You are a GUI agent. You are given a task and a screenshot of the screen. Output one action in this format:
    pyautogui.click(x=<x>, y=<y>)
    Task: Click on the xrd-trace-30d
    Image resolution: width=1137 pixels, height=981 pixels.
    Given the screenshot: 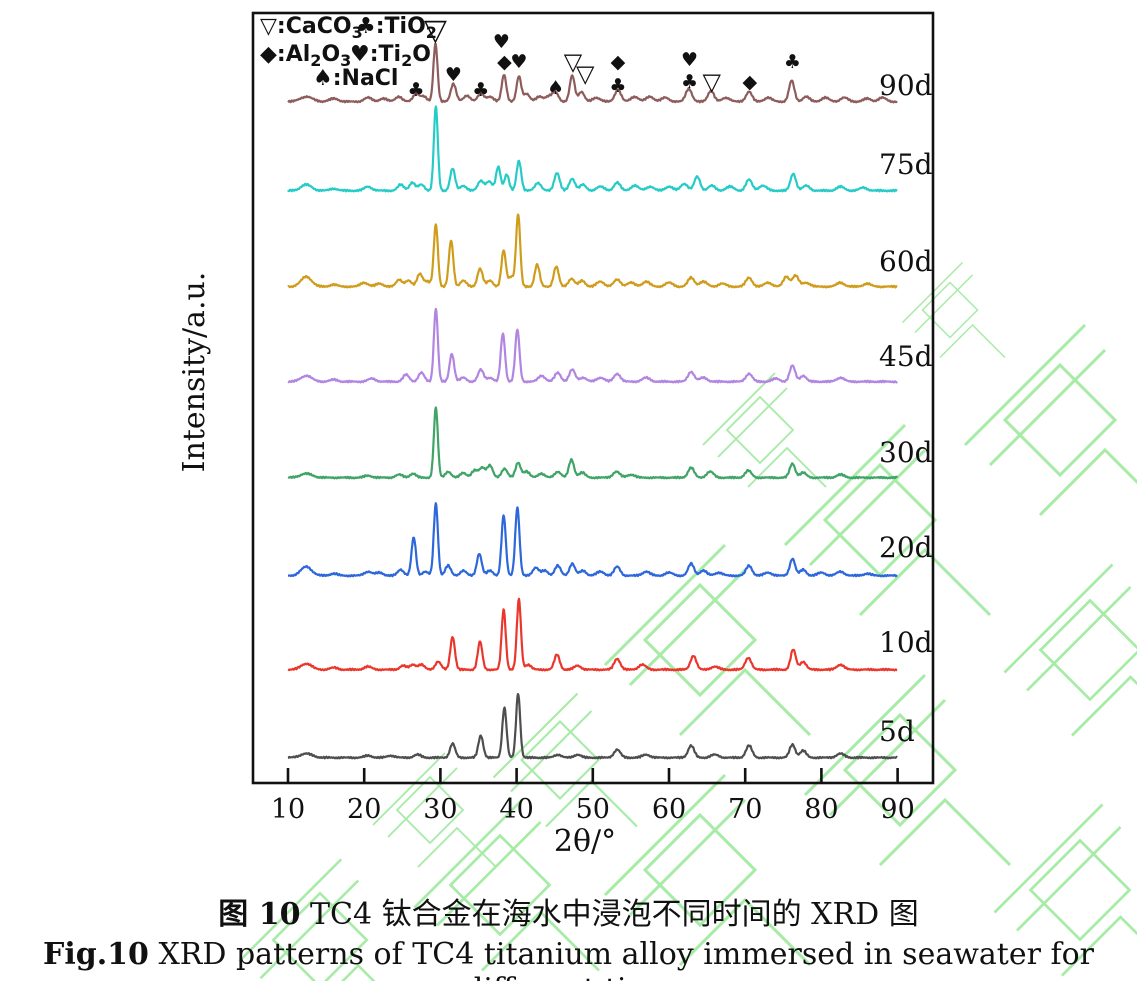 What is the action you would take?
    pyautogui.click(x=593, y=443)
    